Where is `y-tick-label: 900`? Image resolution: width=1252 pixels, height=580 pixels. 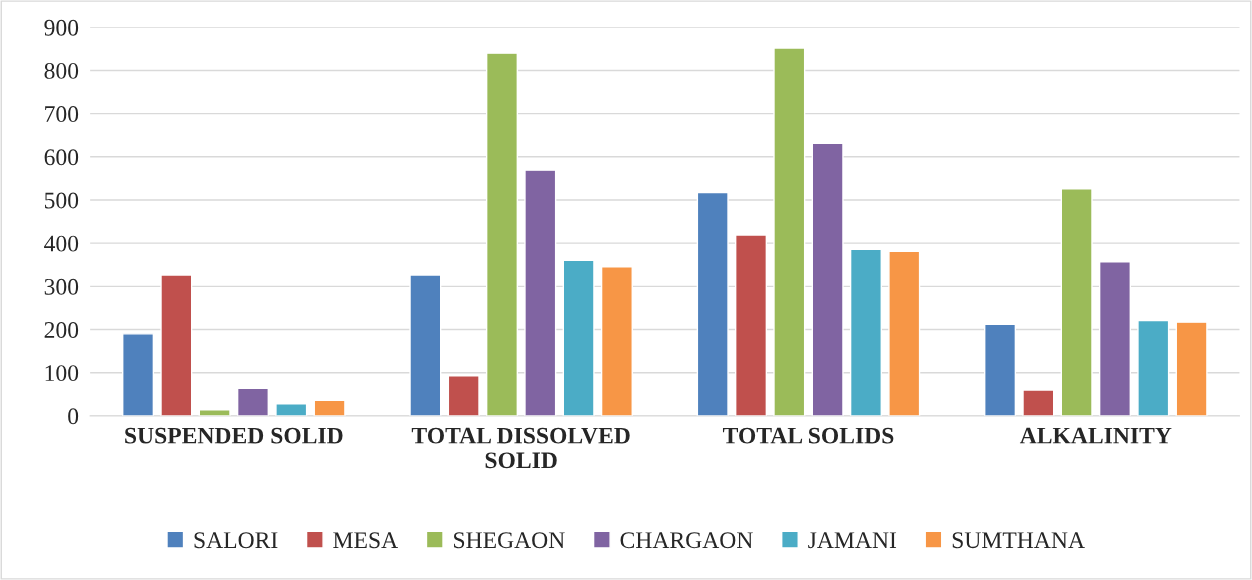 y-tick-label: 900 is located at coordinates (61, 27).